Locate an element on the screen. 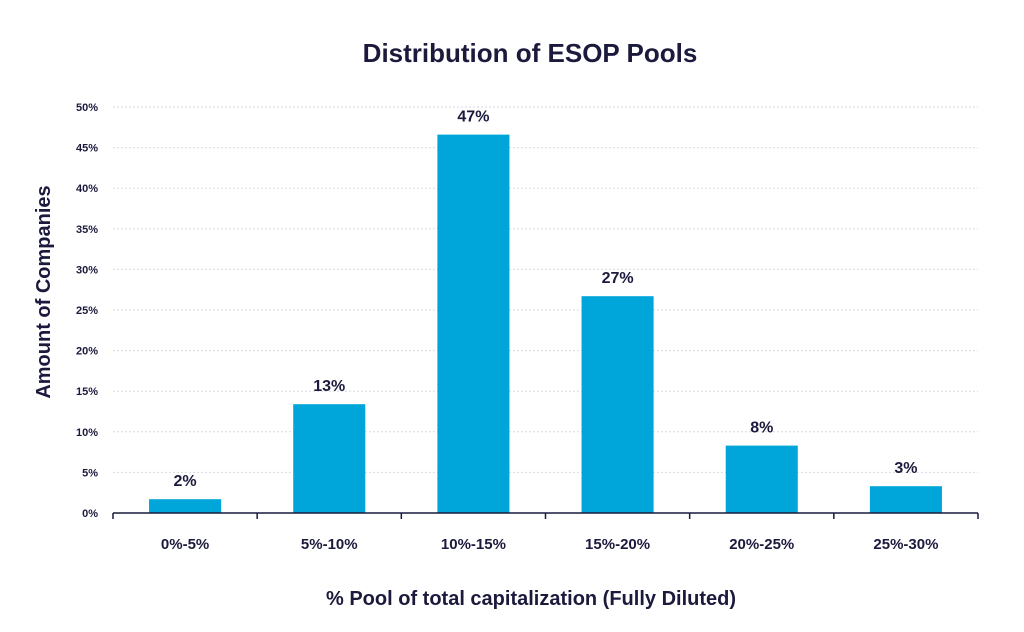 This screenshot has height=632, width=1024. data-label: 47% is located at coordinates (473, 117).